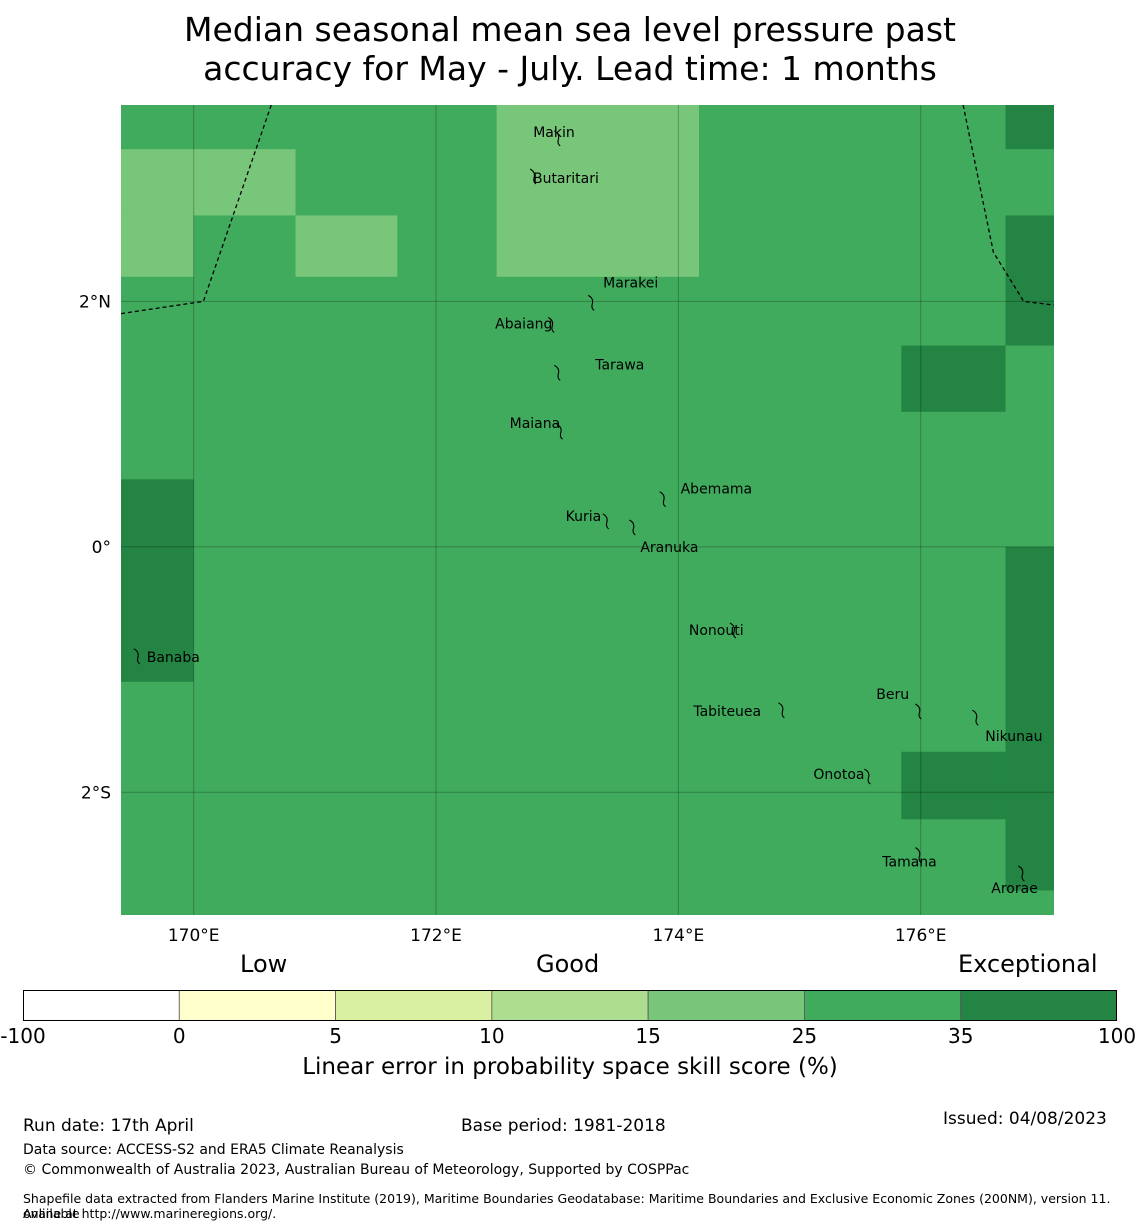 This screenshot has width=1140, height=1230. What do you see at coordinates (669, 548) in the screenshot?
I see `island-label: Aranuka` at bounding box center [669, 548].